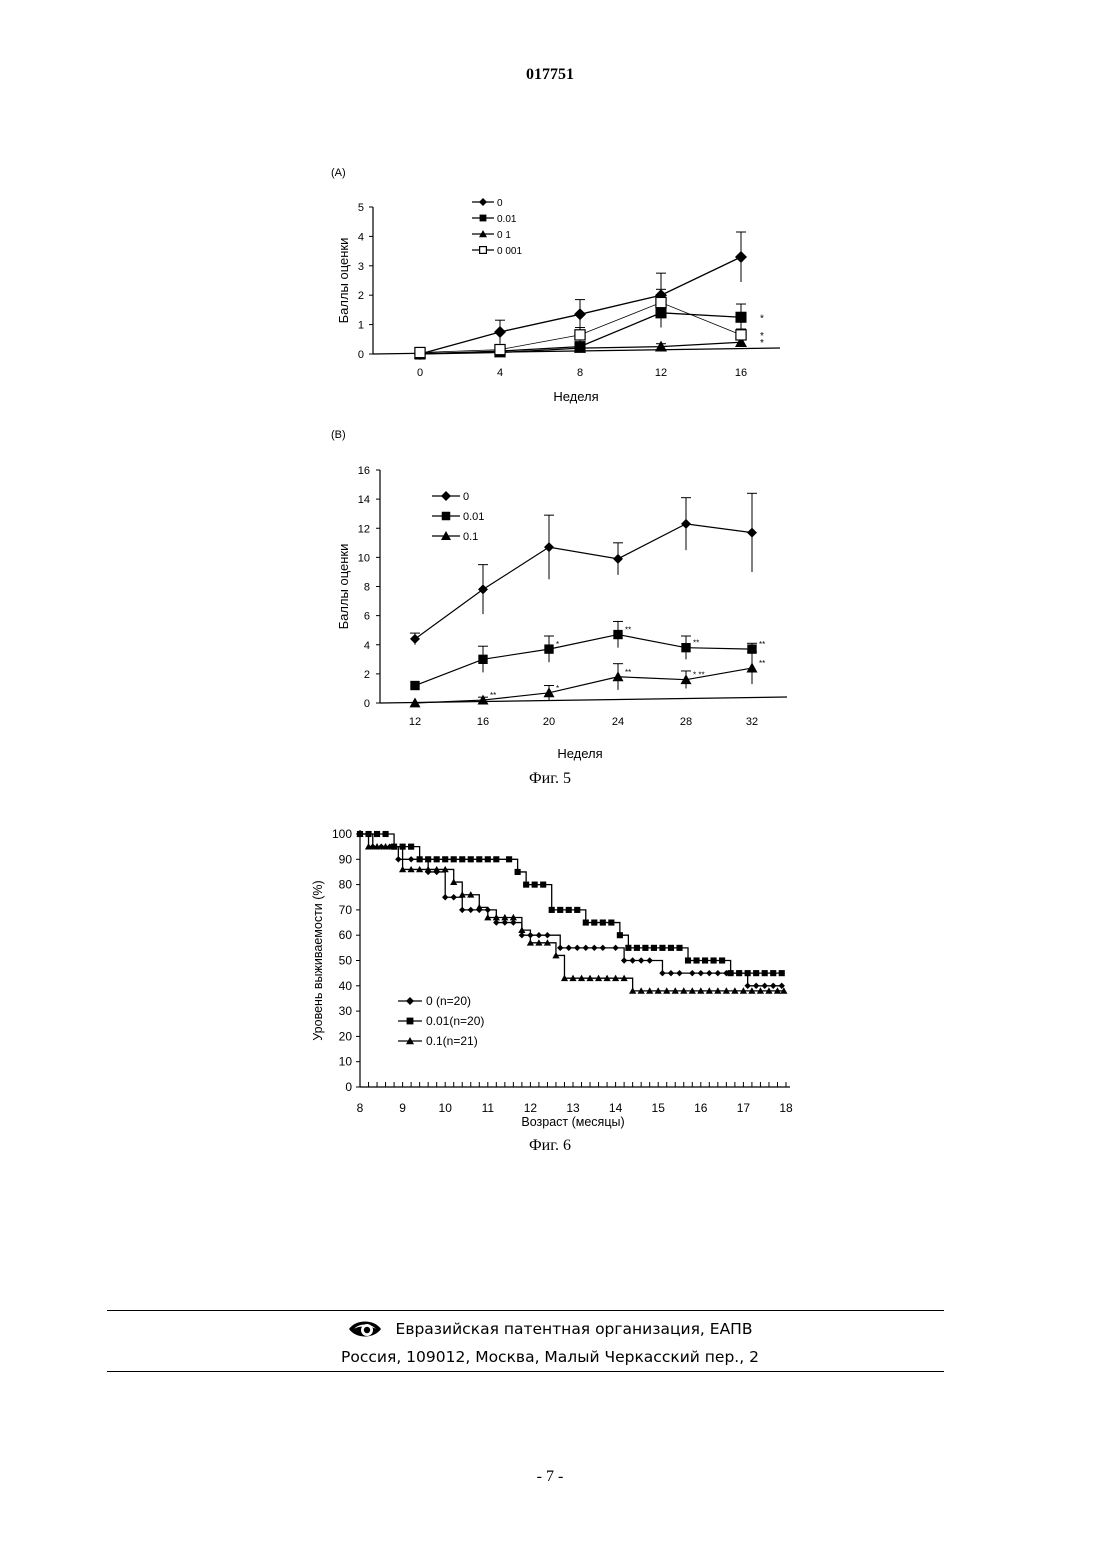 The image size is (1100, 1556). I want to click on document-number: 017751, so click(550, 75).